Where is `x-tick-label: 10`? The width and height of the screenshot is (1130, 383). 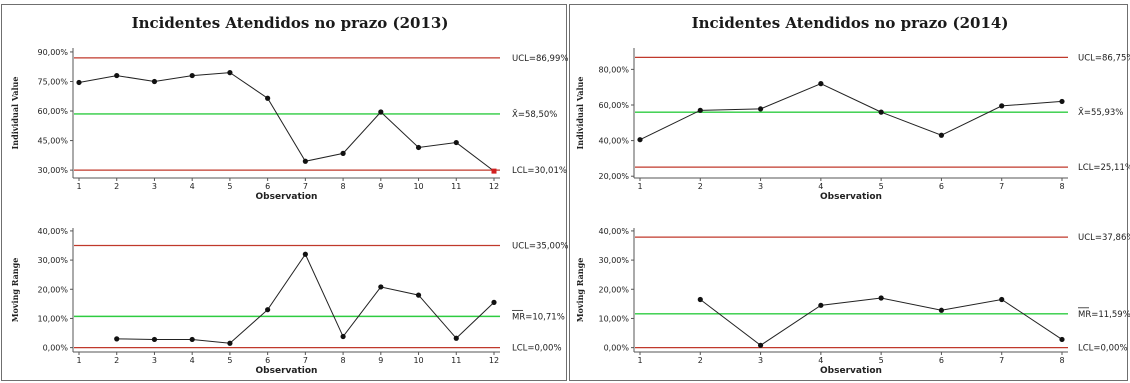 x-tick-label: 10 is located at coordinates (418, 360).